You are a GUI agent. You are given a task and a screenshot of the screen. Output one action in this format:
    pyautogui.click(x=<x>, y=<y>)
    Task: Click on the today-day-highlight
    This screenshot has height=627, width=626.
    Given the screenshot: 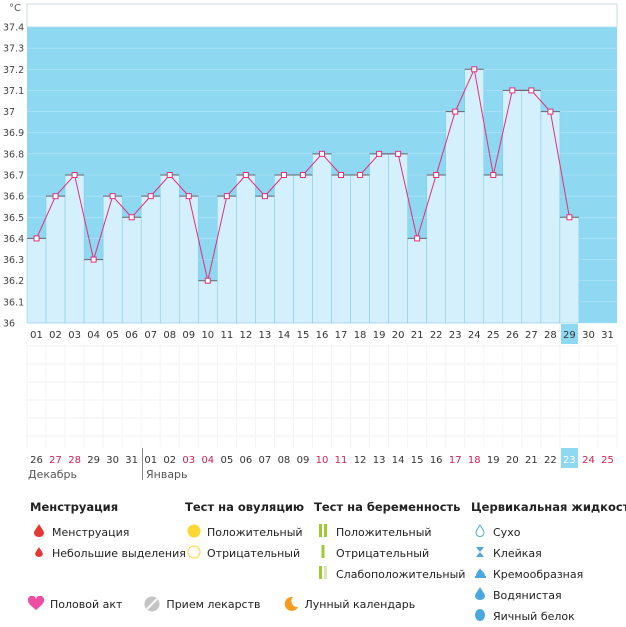 What is the action you would take?
    pyautogui.click(x=569, y=334)
    